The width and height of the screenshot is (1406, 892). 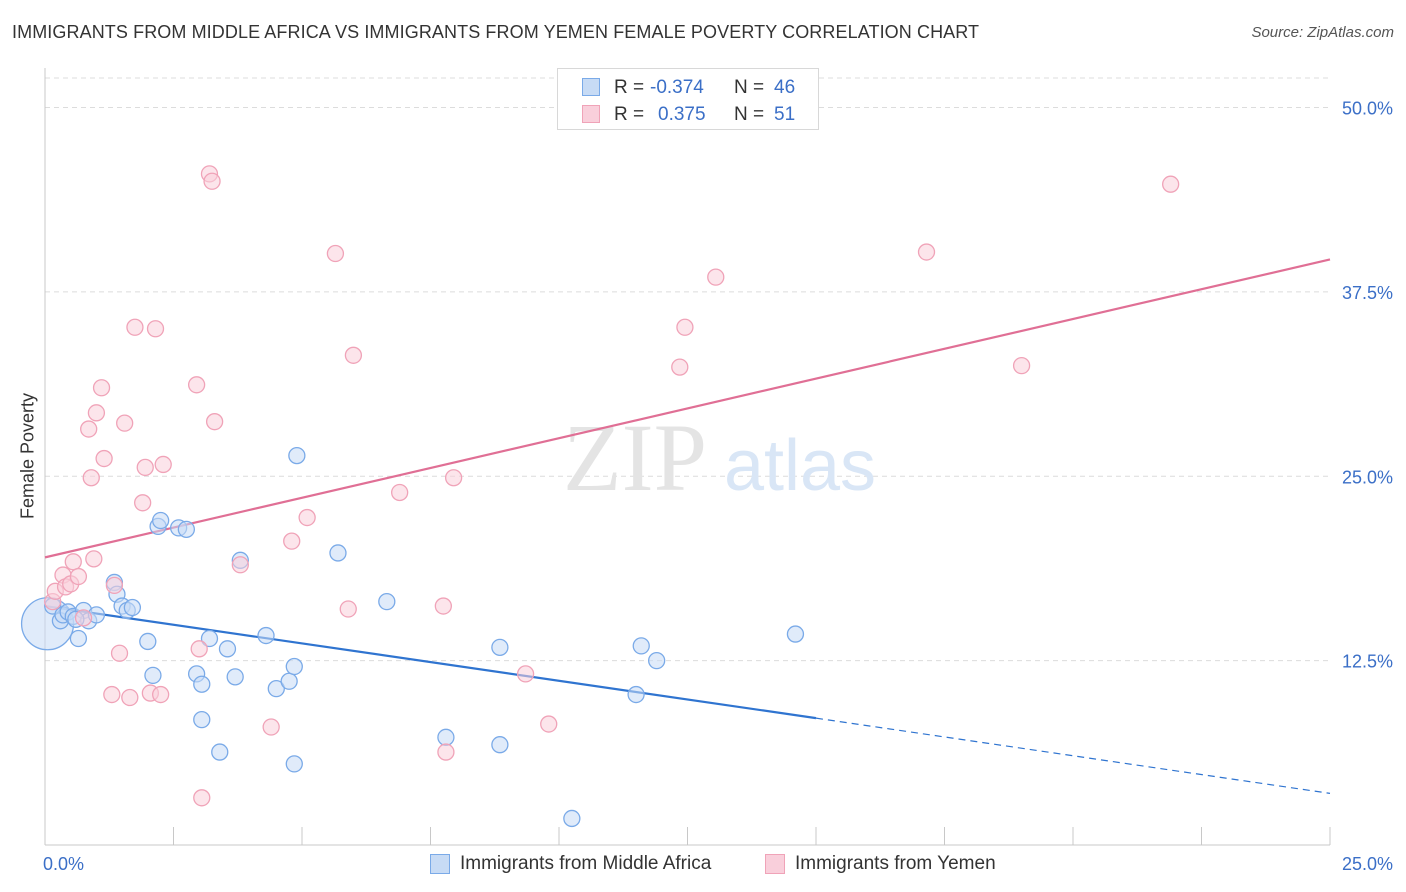 What do you see at coordinates (63, 864) in the screenshot?
I see `x-tick-label: 0.0%` at bounding box center [63, 864].